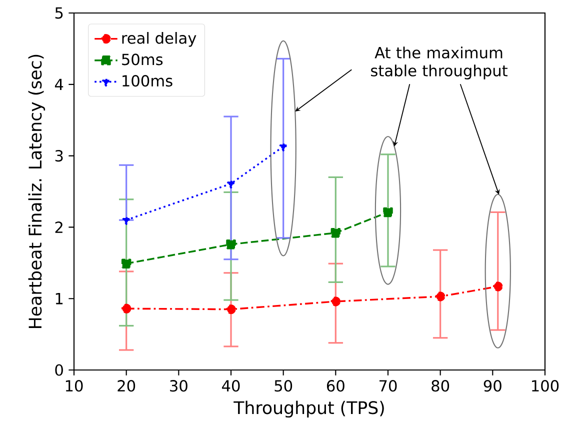  I want to click on x-axis-title: Throughput (TPS), so click(309, 409).